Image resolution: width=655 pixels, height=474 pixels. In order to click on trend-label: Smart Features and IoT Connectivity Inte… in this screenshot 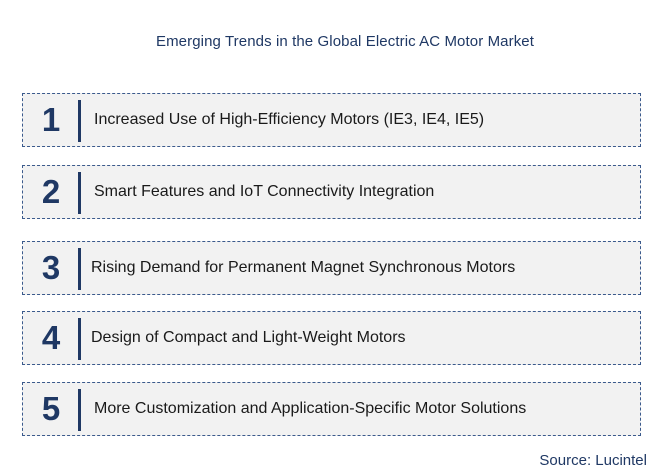, I will do `click(264, 191)`.